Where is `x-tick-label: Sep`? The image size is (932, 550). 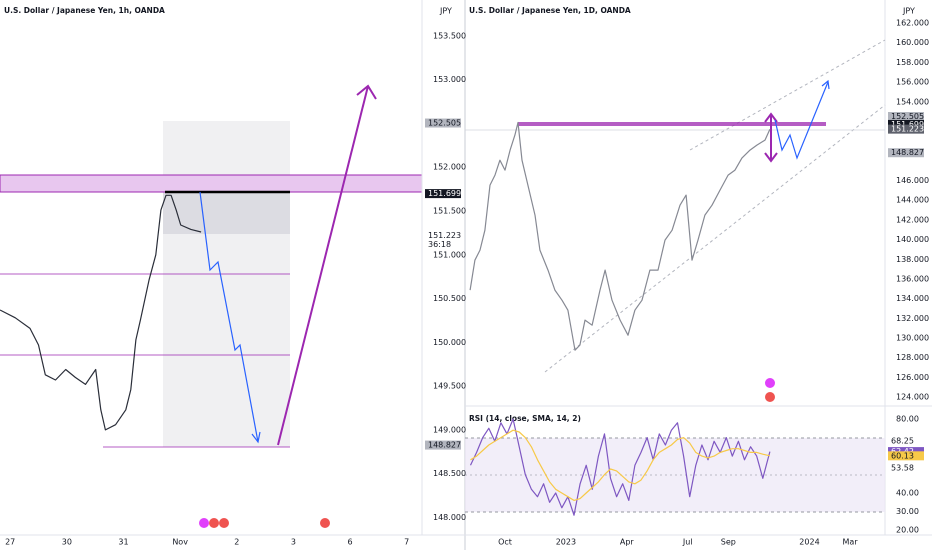
x-tick-label: Sep is located at coordinates (728, 542).